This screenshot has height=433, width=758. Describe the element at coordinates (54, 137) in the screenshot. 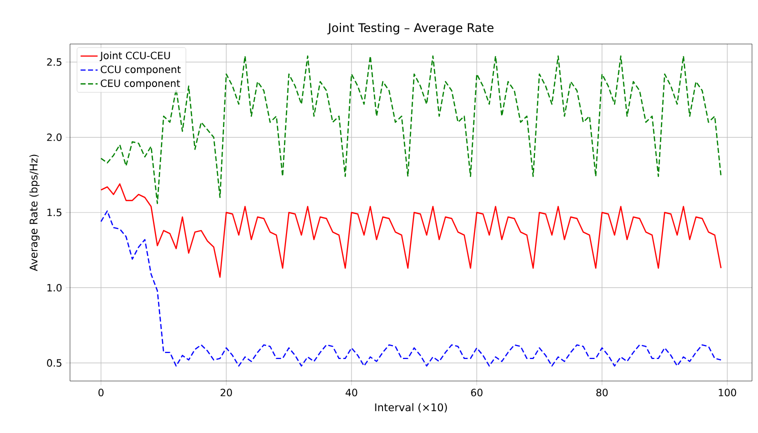

I see `y-tick-label: 2.0` at that location.